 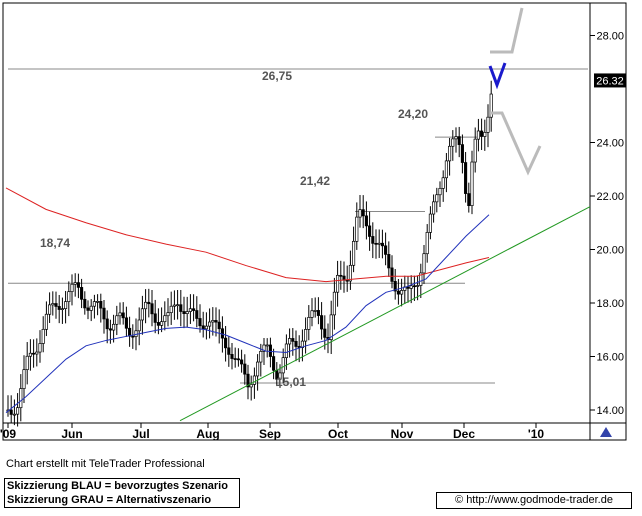 What do you see at coordinates (497, 76) in the screenshot?
I see `blue-scenario-arrow` at bounding box center [497, 76].